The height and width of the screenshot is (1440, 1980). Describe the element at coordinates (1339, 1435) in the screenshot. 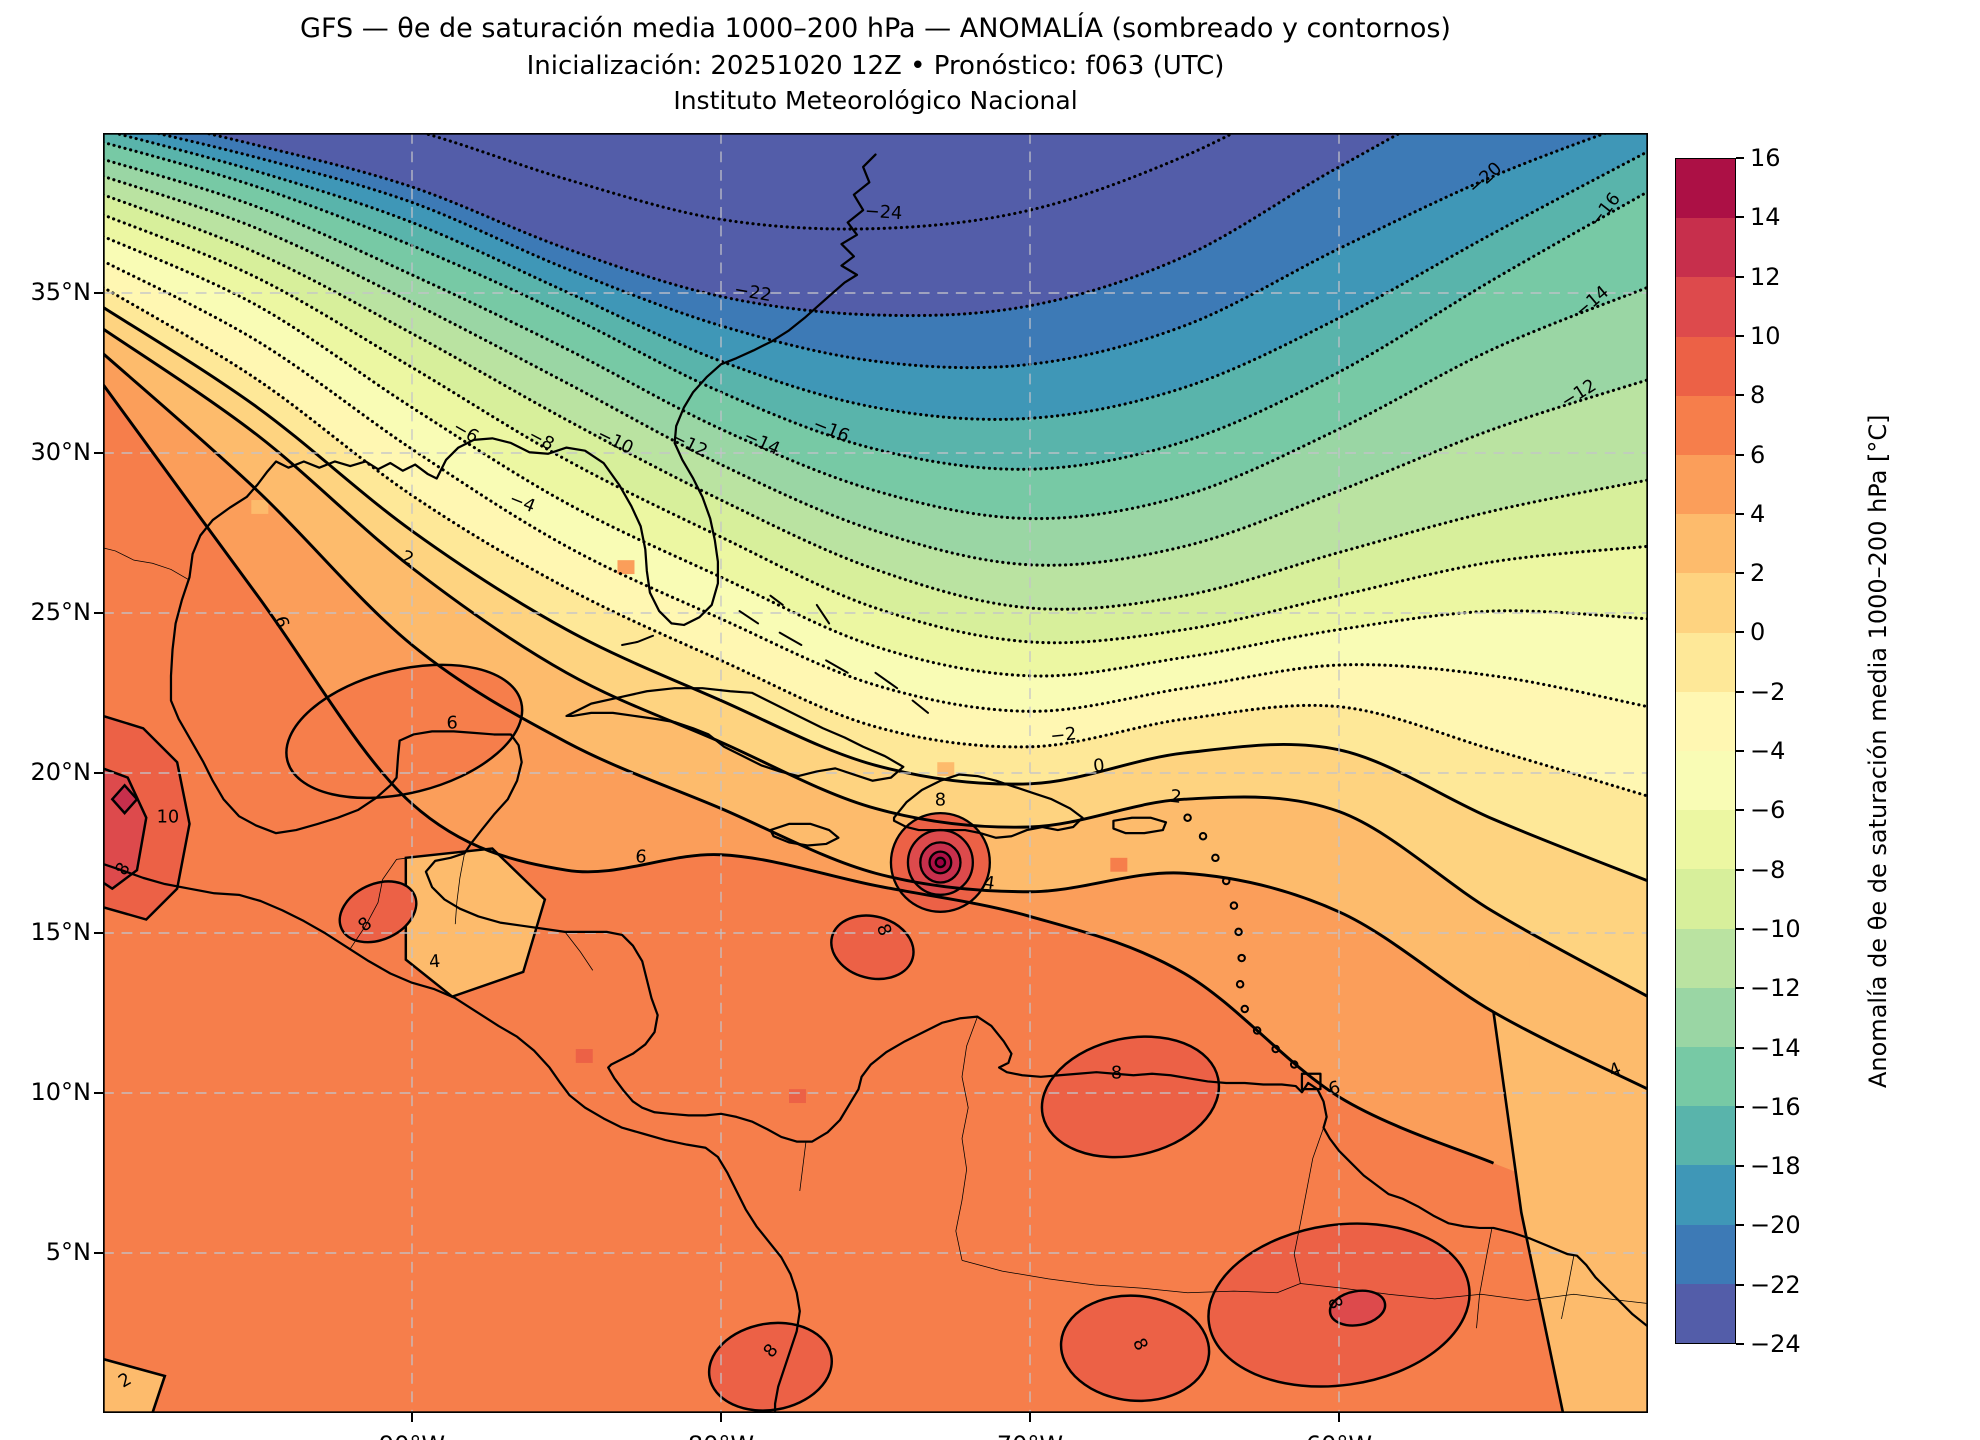

I see `x-tick-label: 60°W` at that location.